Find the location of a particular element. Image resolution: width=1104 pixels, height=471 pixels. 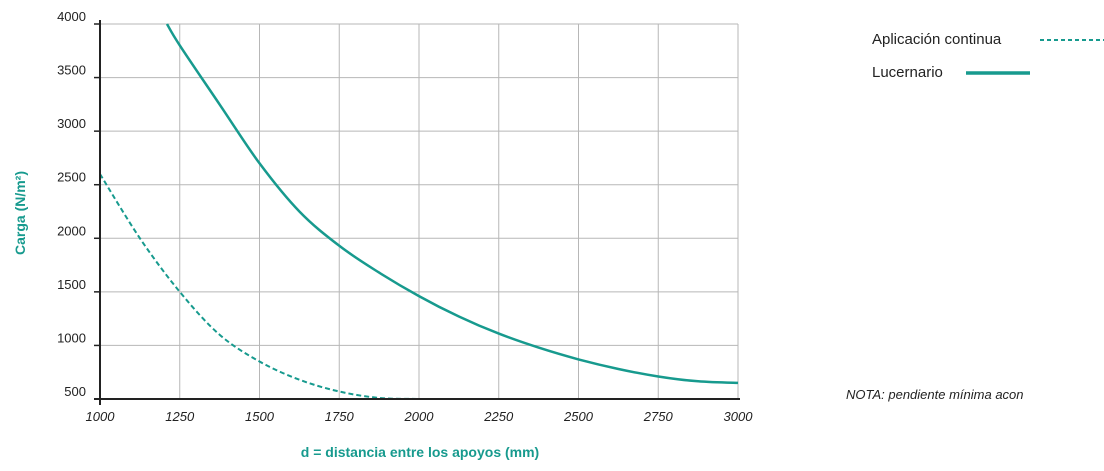

x-tick-label-1750: 1750 is located at coordinates (340, 416).